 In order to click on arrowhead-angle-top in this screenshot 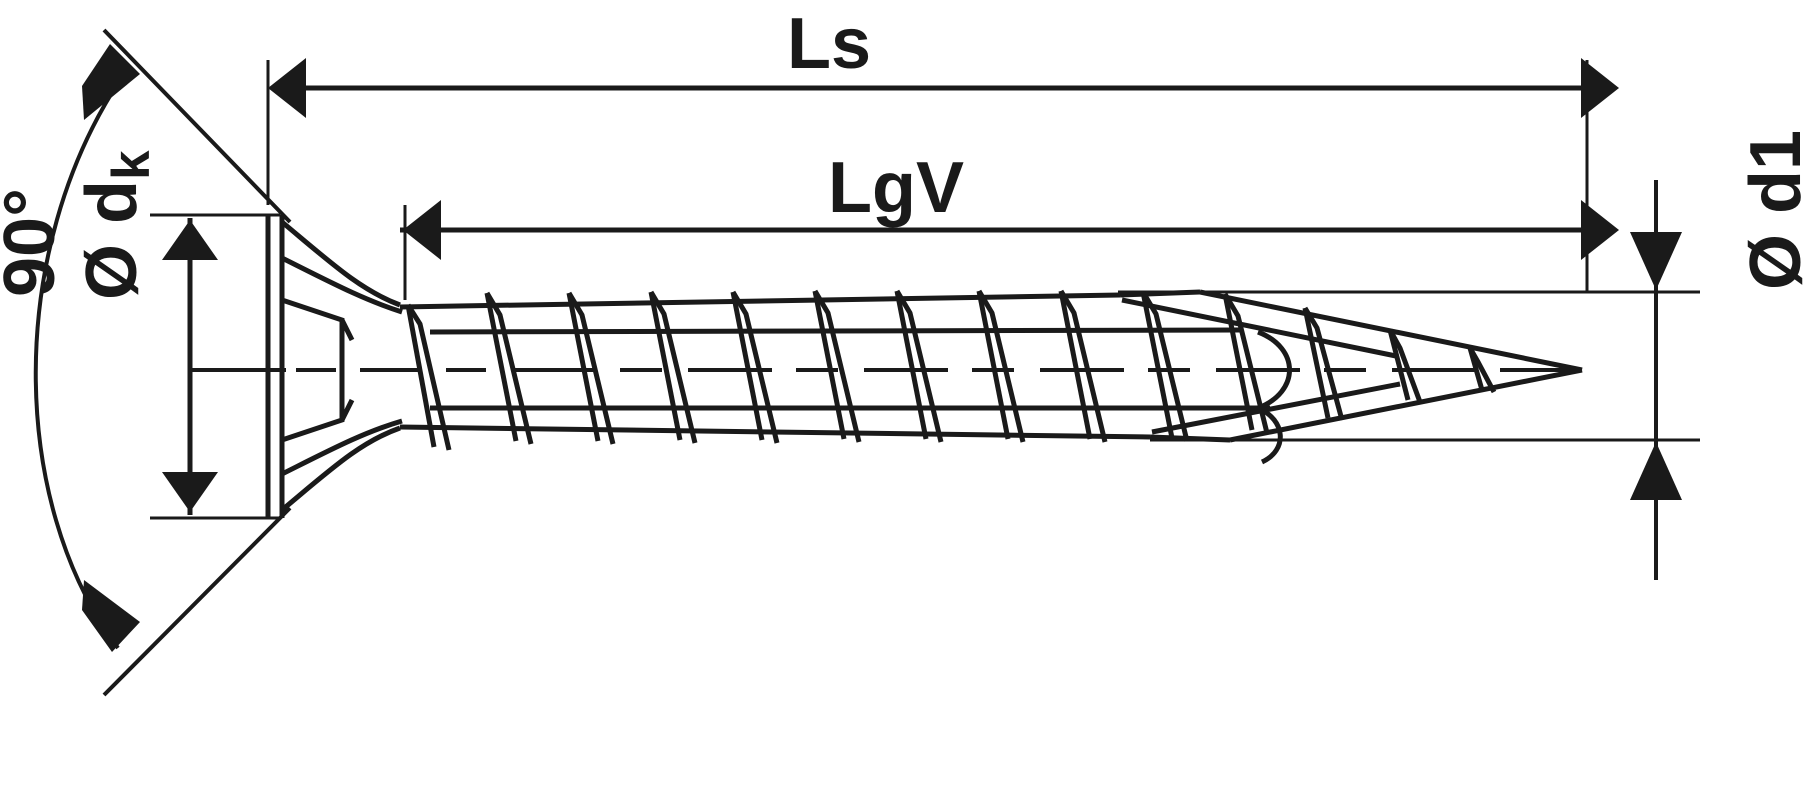, I will do `click(111, 82)`.